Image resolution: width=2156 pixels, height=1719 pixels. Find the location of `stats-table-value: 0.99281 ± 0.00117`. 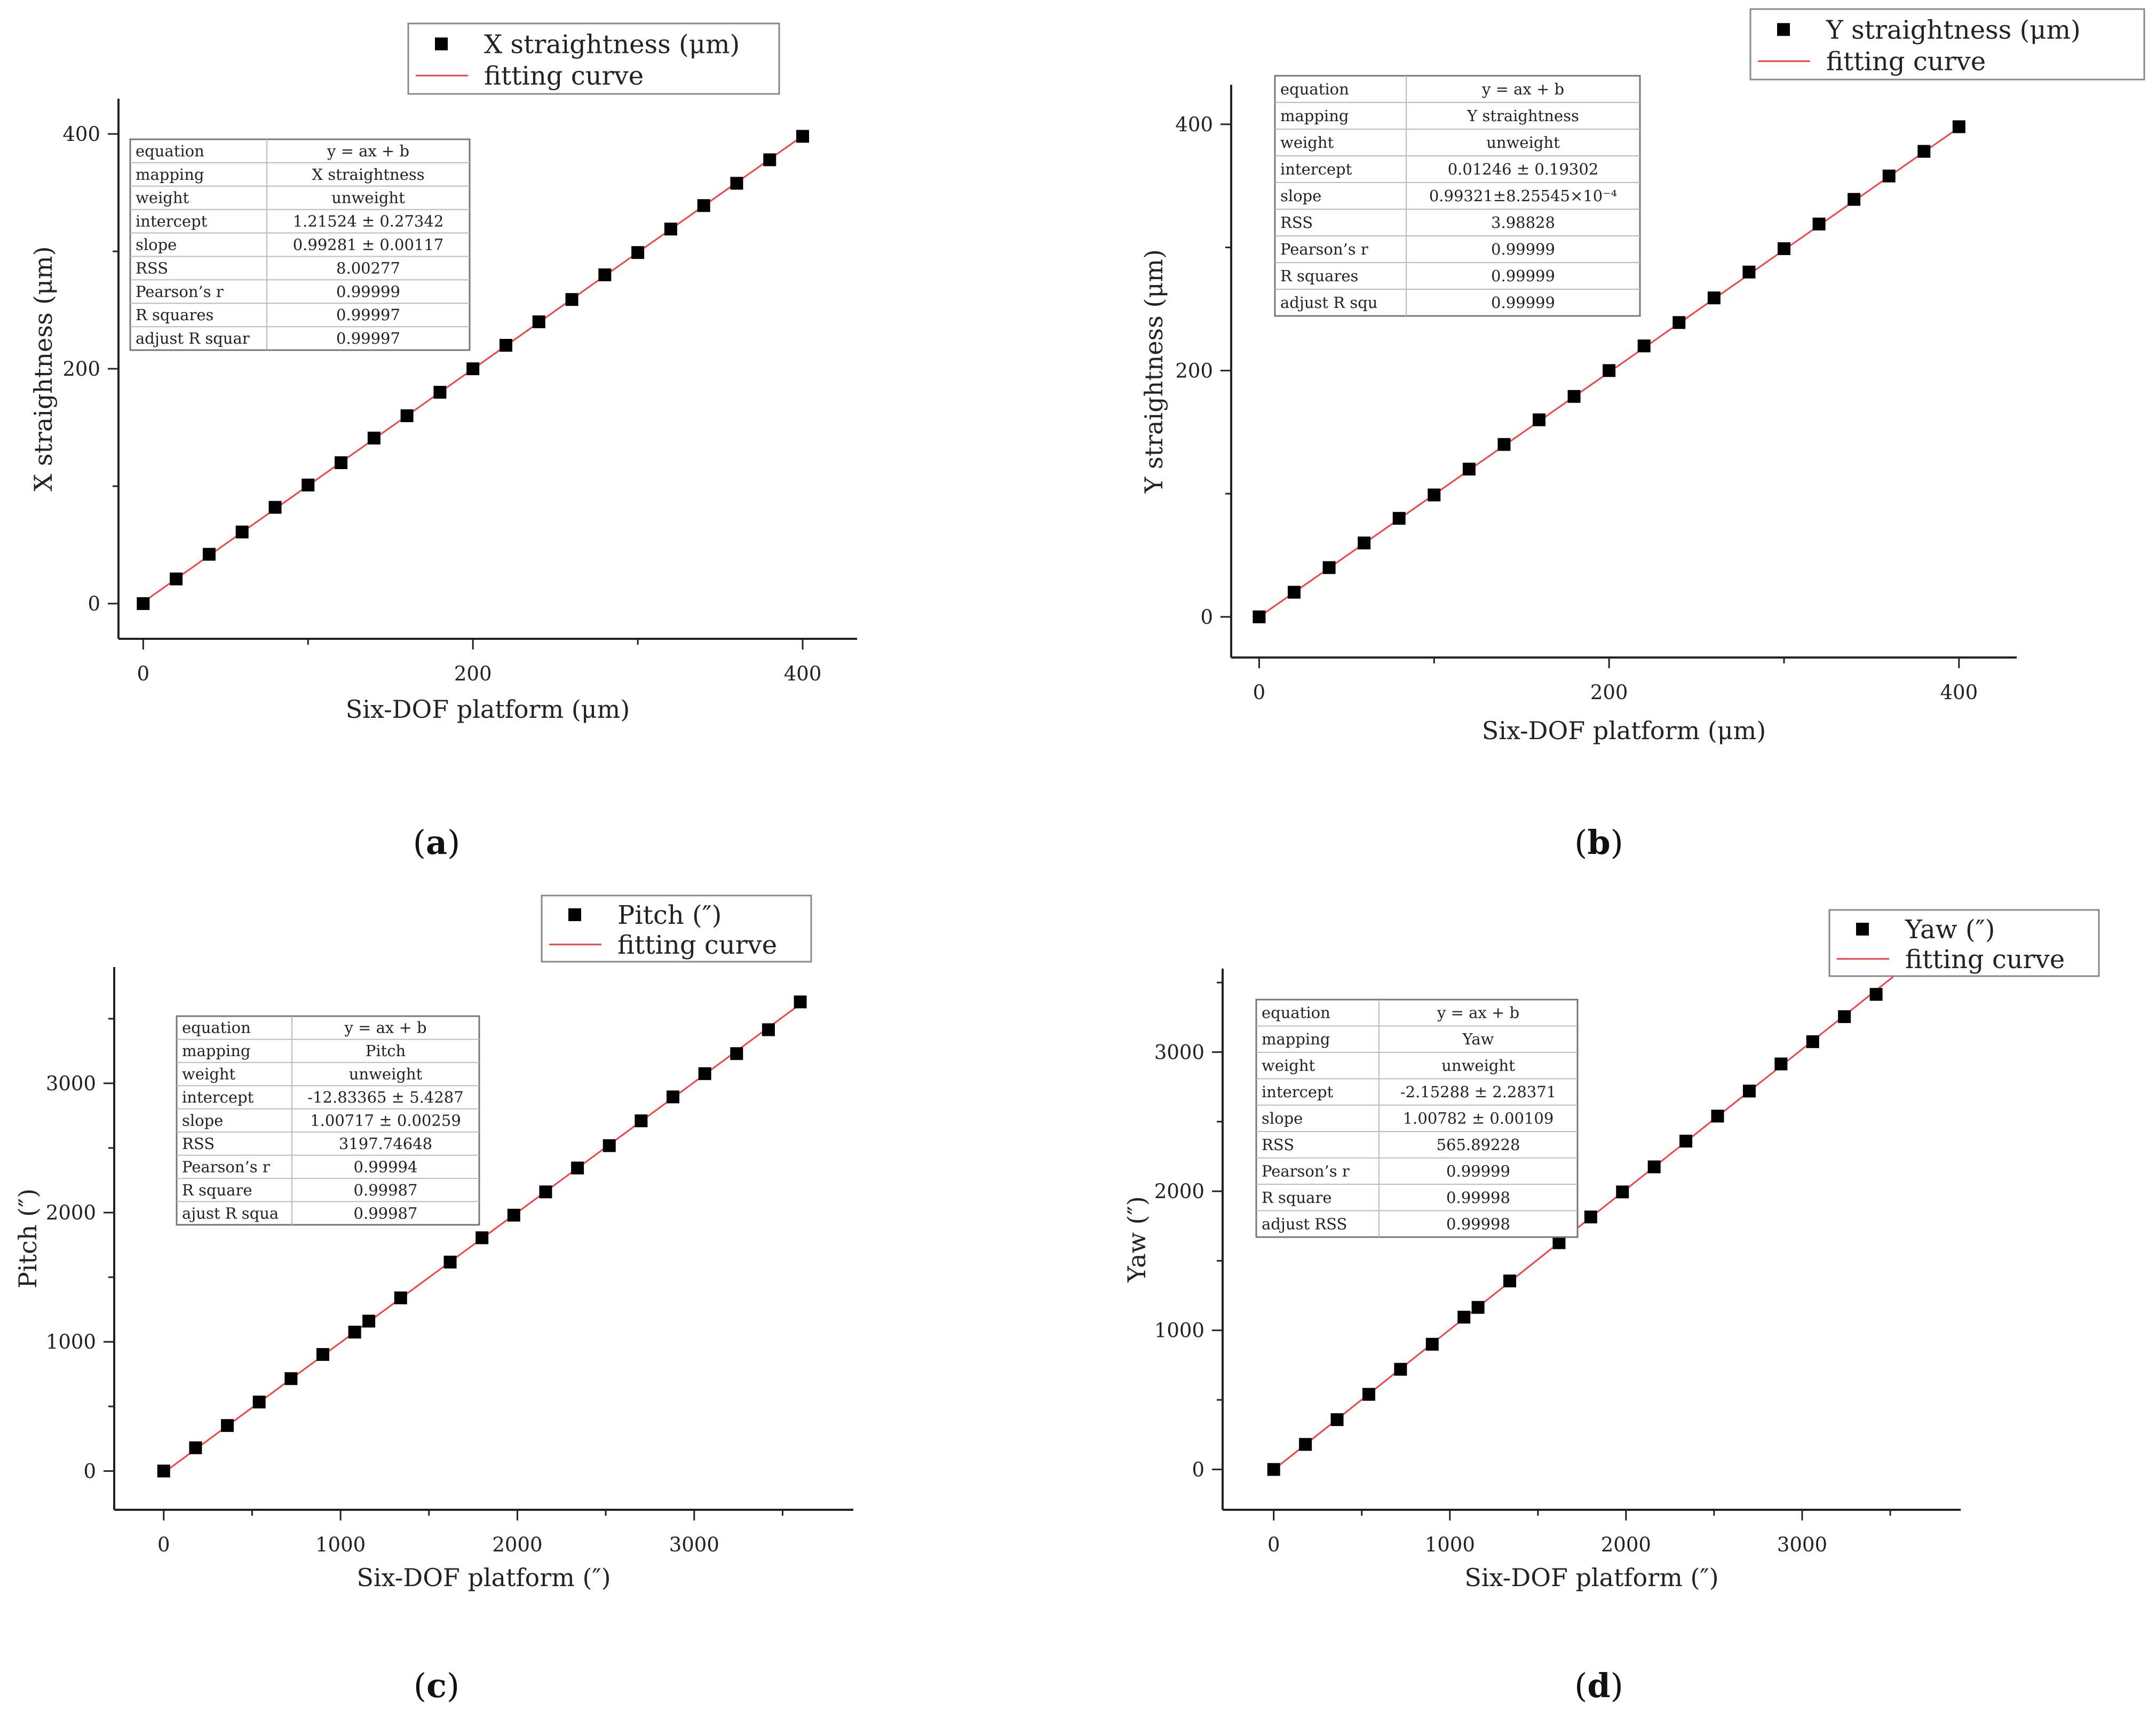

stats-table-value: 0.99281 ± 0.00117 is located at coordinates (368, 245).